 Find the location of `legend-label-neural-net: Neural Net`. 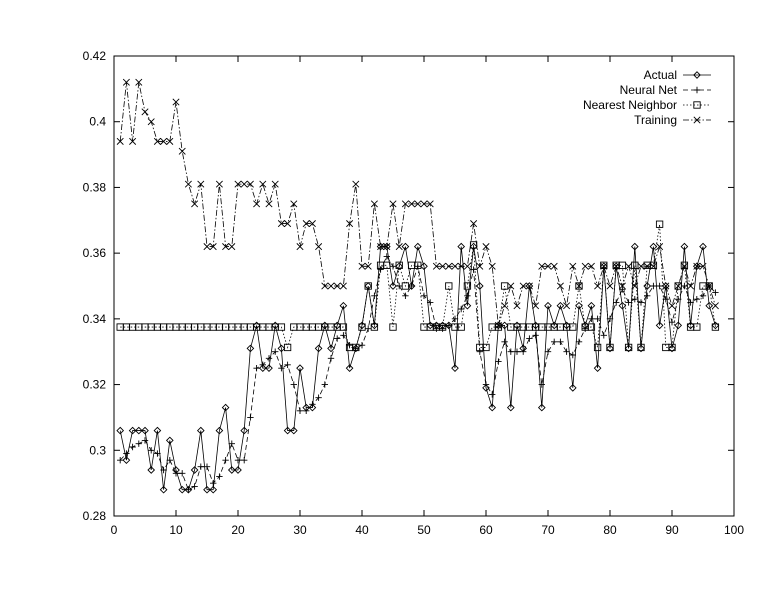

legend-label-neural-net: Neural Net is located at coordinates (649, 90).